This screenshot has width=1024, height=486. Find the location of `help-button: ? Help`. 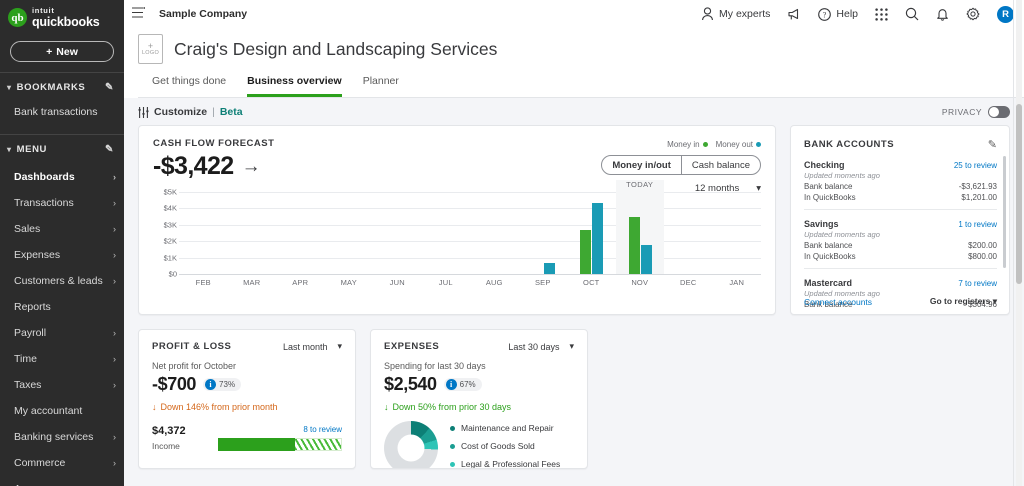

help-button: ? Help is located at coordinates (838, 14).